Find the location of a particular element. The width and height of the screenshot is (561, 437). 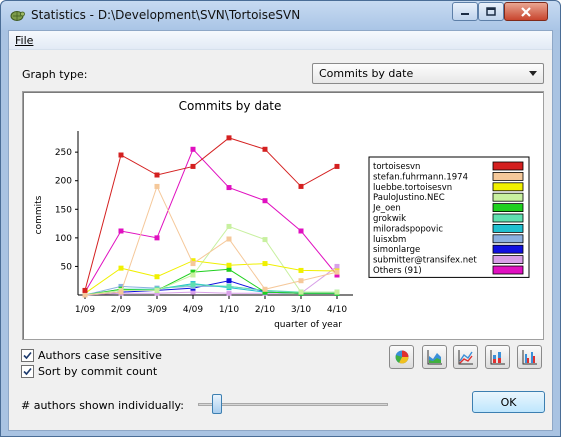

stacked-area-chart-button is located at coordinates (465, 357).